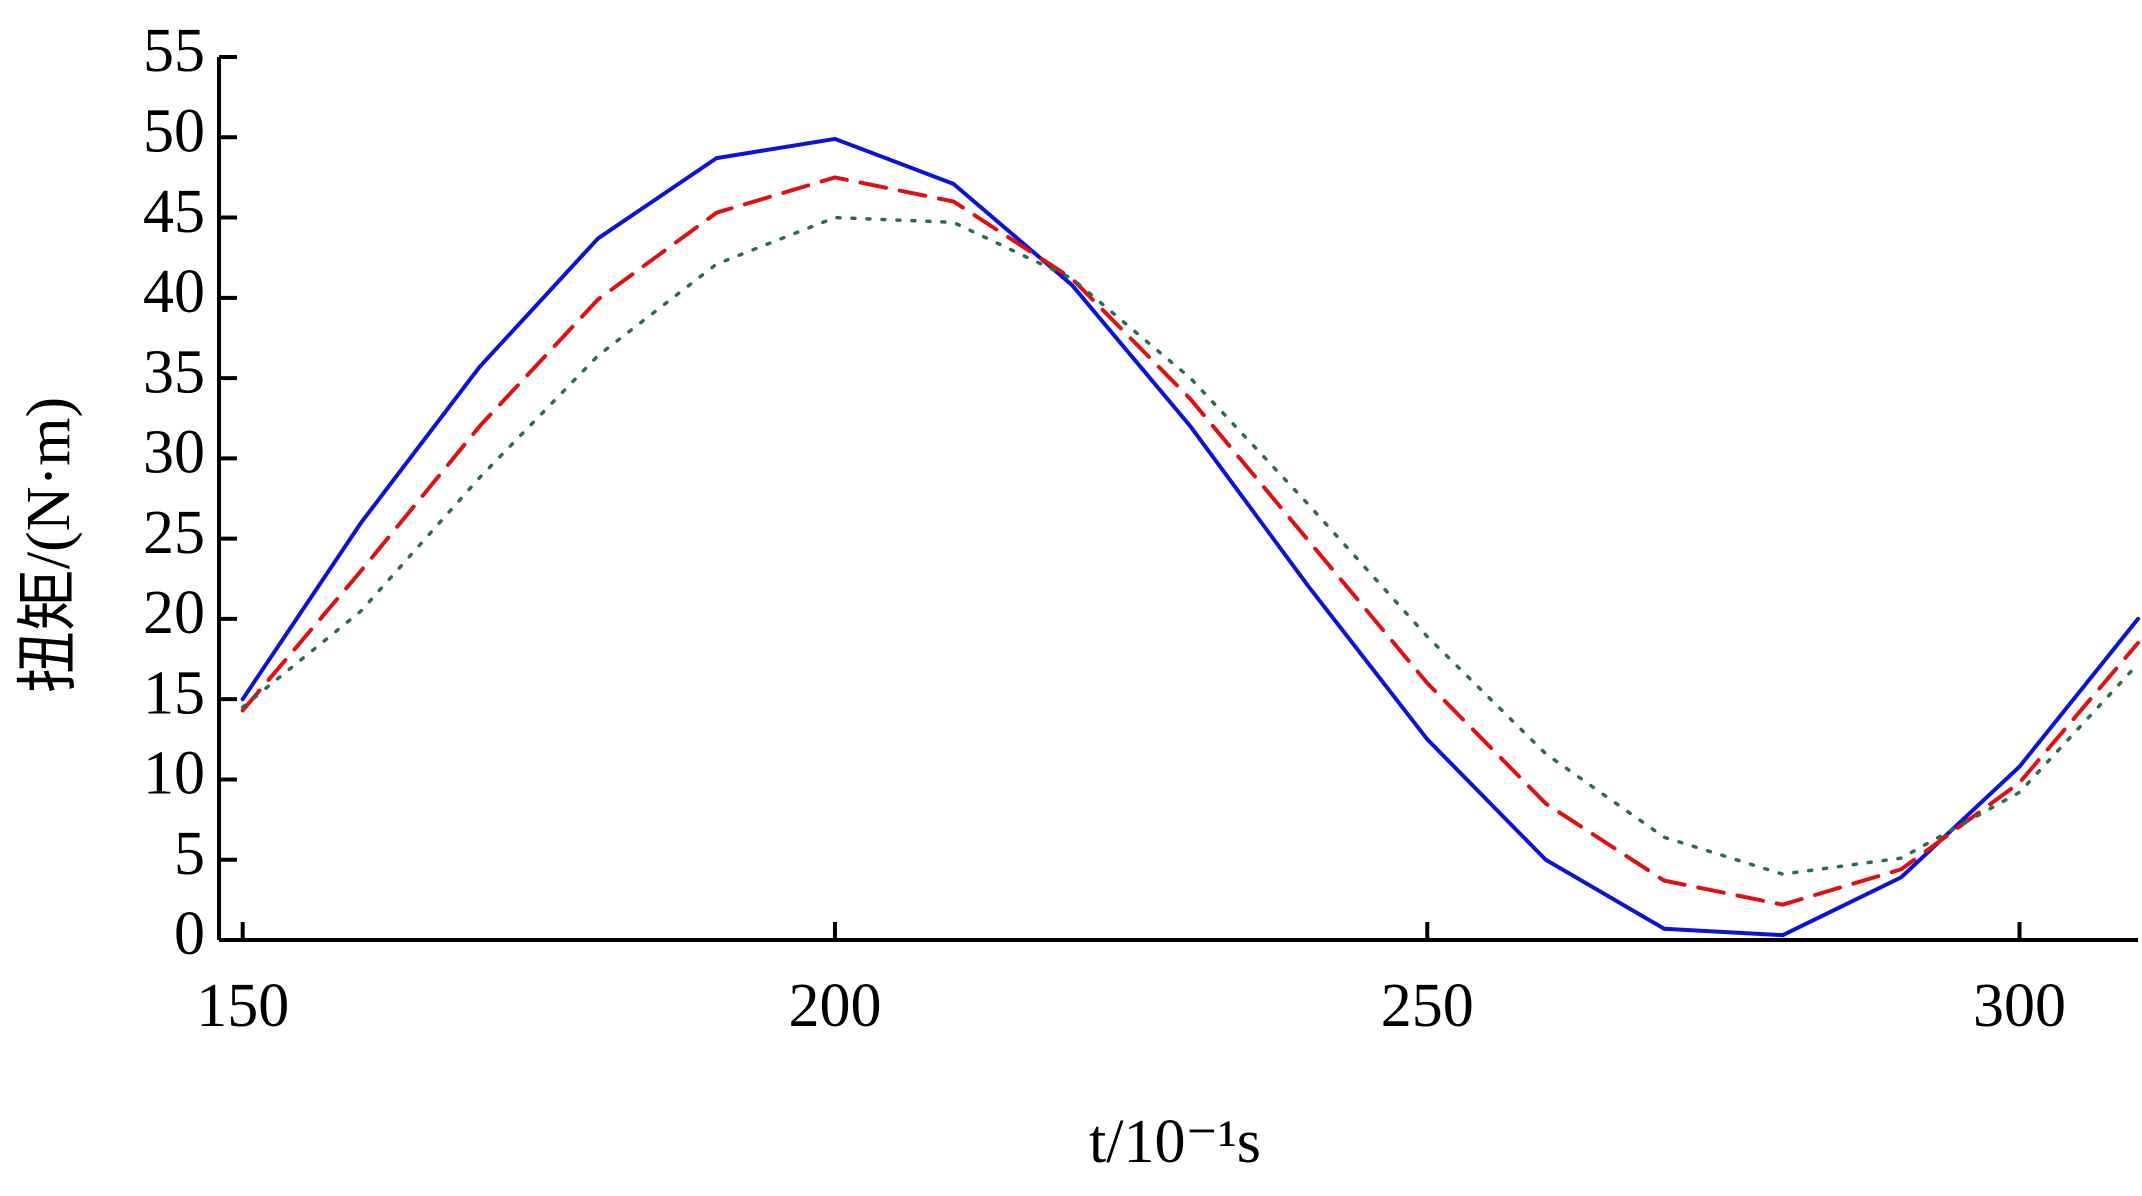 The height and width of the screenshot is (1196, 2142). What do you see at coordinates (174, 132) in the screenshot?
I see `y-tick-label: 50` at bounding box center [174, 132].